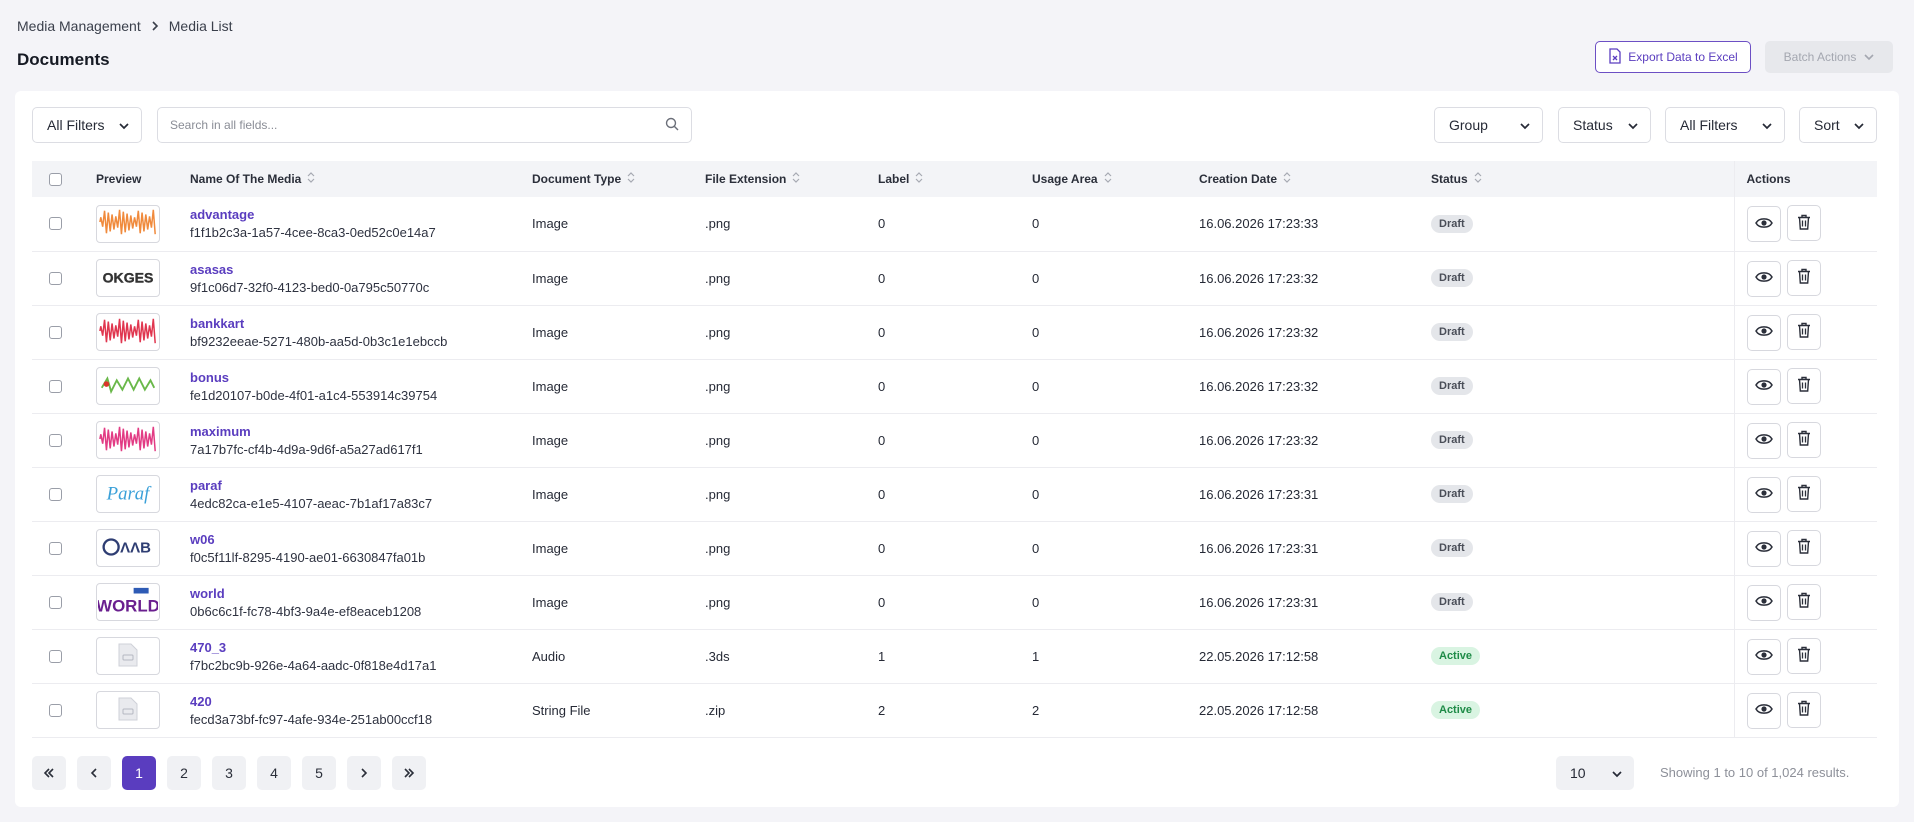  I want to click on col-usage: Usage Area, so click(1115, 179).